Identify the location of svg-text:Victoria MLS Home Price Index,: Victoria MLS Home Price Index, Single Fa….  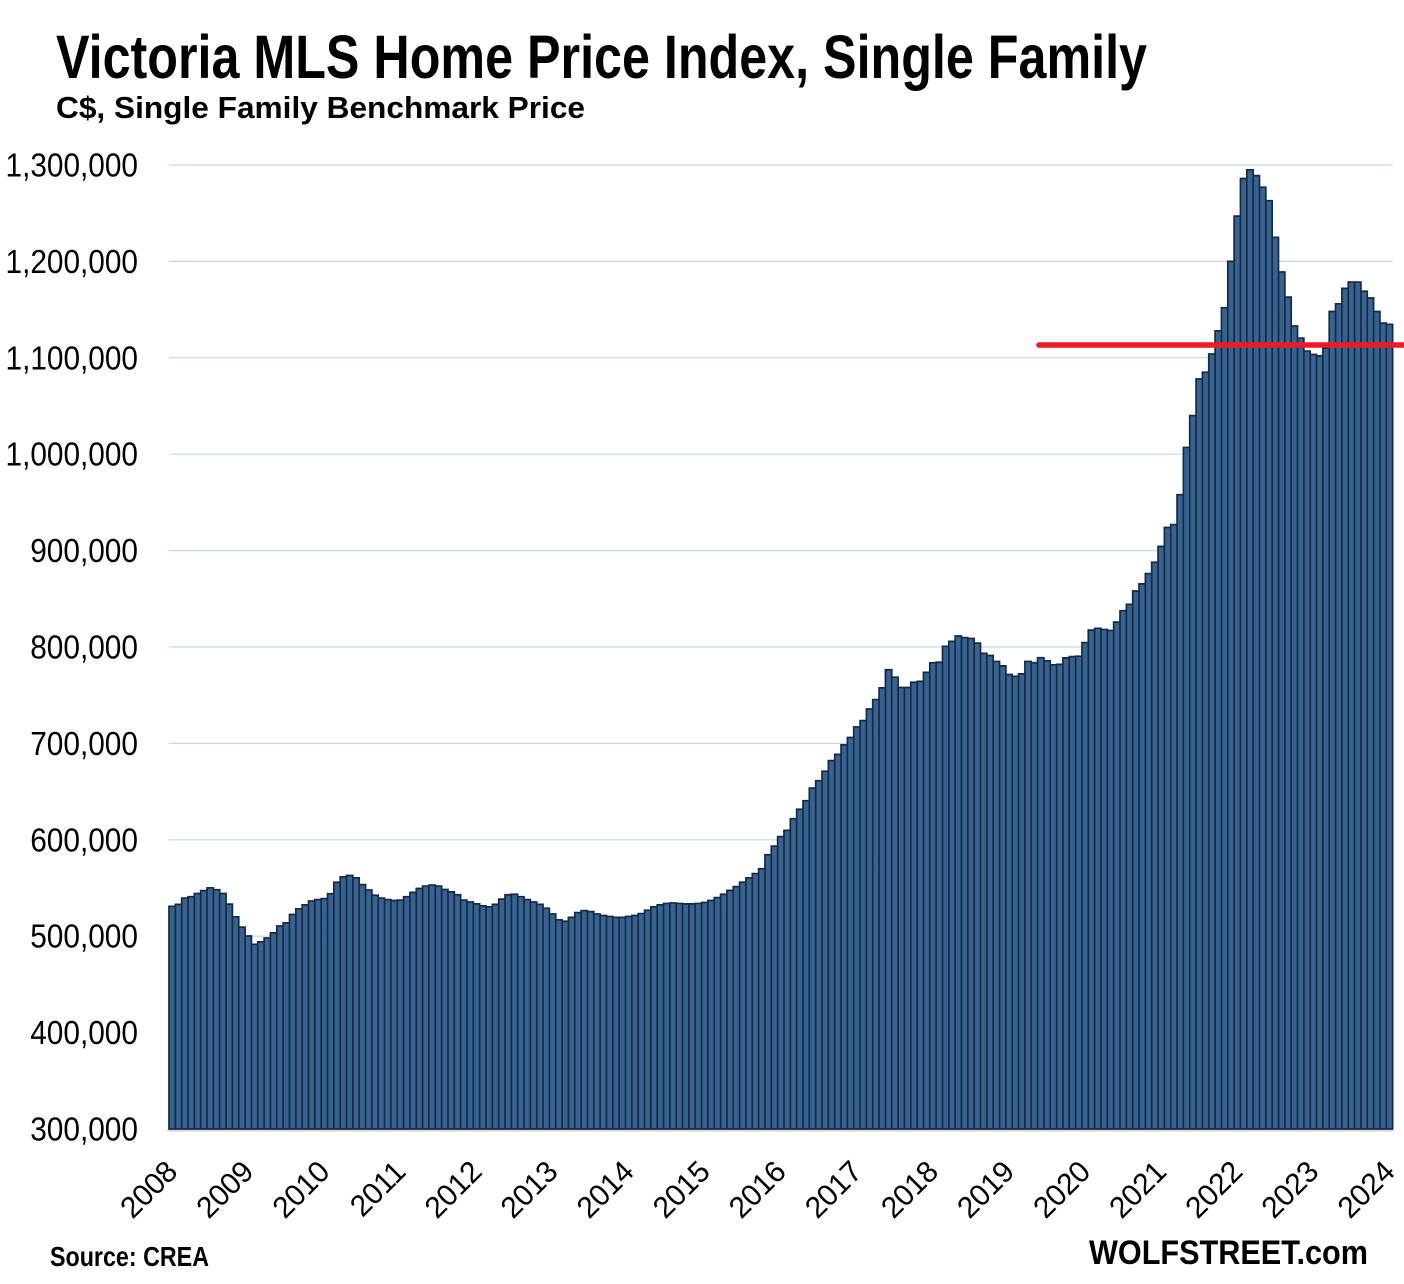
(601, 57).